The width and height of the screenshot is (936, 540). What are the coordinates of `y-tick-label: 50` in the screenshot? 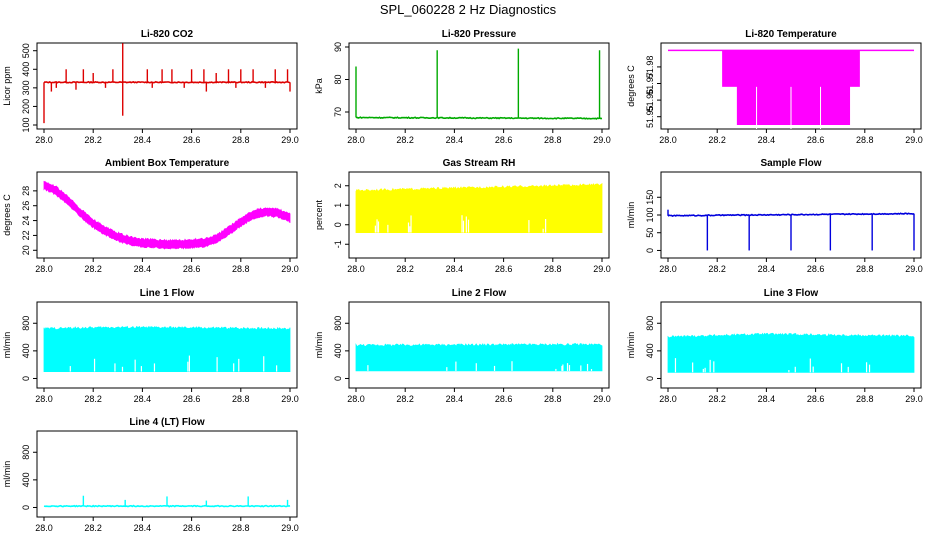 It's located at (650, 233).